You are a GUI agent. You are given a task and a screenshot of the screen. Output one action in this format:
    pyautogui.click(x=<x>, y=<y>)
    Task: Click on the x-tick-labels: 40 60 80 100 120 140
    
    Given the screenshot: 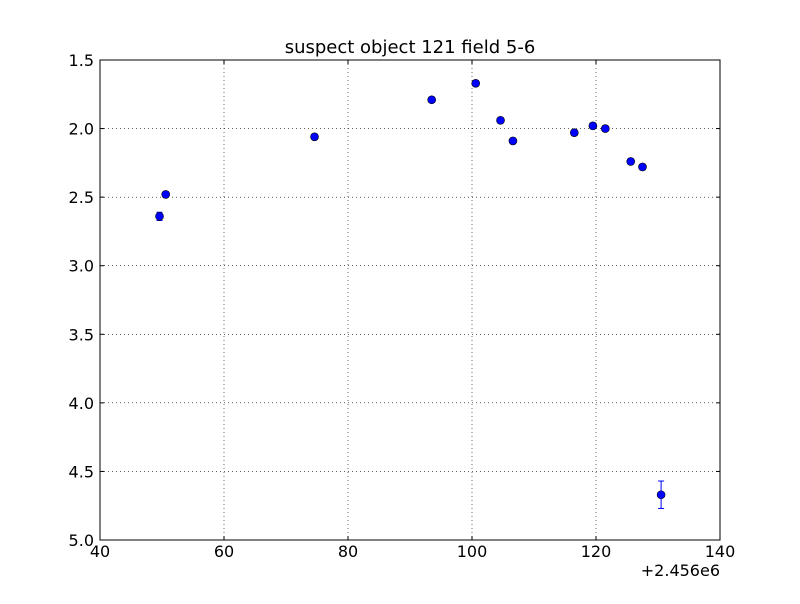 What is the action you would take?
    pyautogui.click(x=412, y=551)
    